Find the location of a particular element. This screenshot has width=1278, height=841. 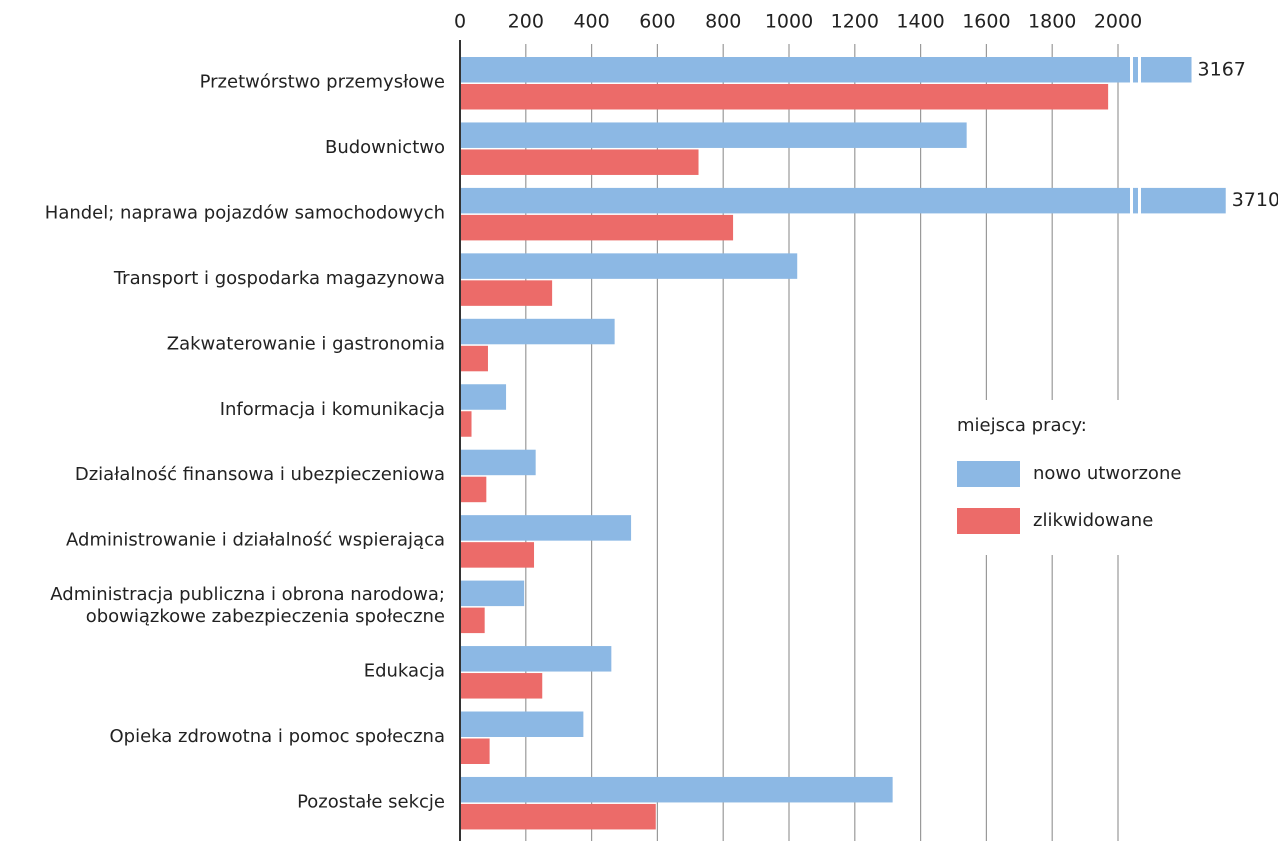

x-tick-label: 1600 is located at coordinates (986, 22).